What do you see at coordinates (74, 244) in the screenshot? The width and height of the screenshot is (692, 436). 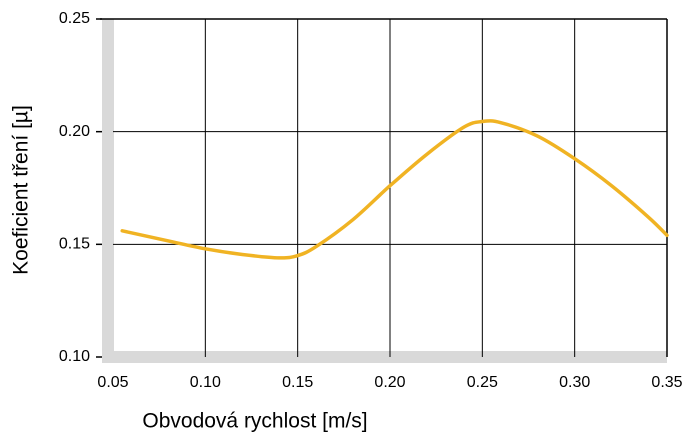 I see `y-tick-label: 0.15` at bounding box center [74, 244].